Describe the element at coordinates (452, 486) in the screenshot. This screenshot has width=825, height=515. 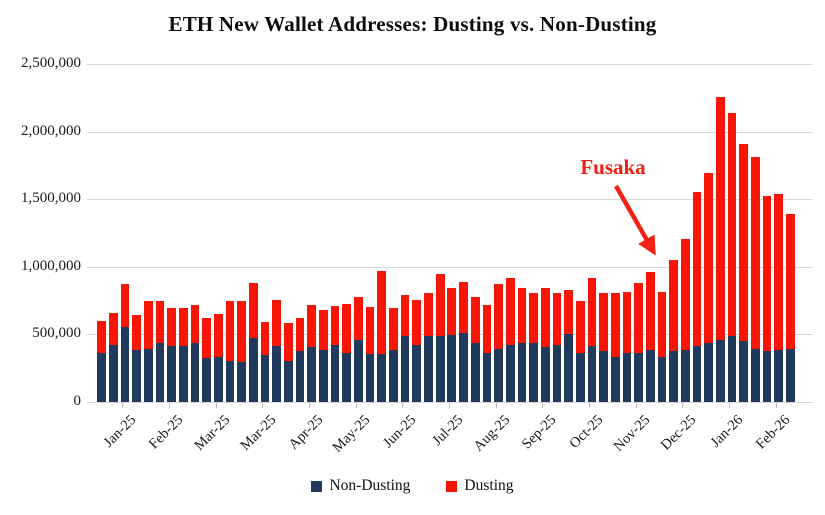
I see `dusting-swatch-icon` at that location.